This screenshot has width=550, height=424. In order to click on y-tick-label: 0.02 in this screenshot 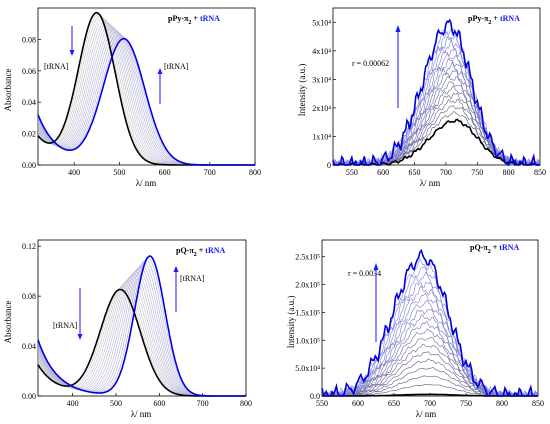, I will do `click(29, 134)`.